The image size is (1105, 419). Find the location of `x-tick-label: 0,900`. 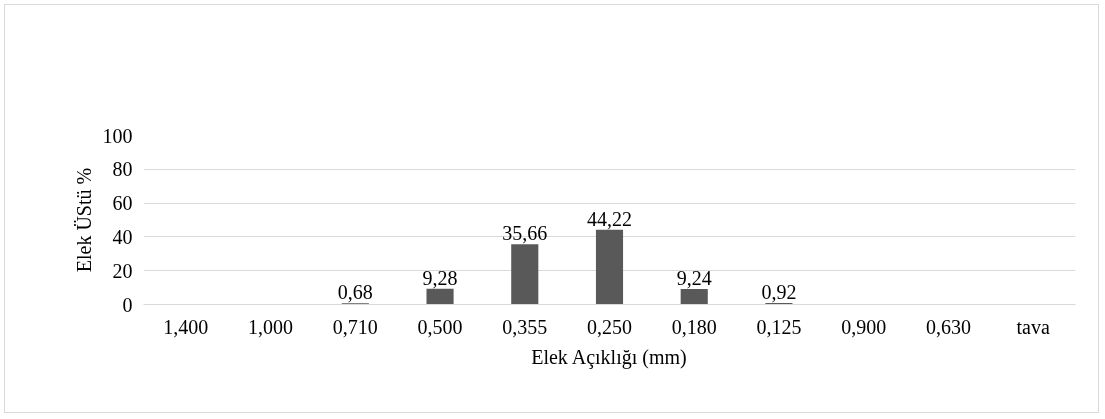

x-tick-label: 0,900 is located at coordinates (864, 326).